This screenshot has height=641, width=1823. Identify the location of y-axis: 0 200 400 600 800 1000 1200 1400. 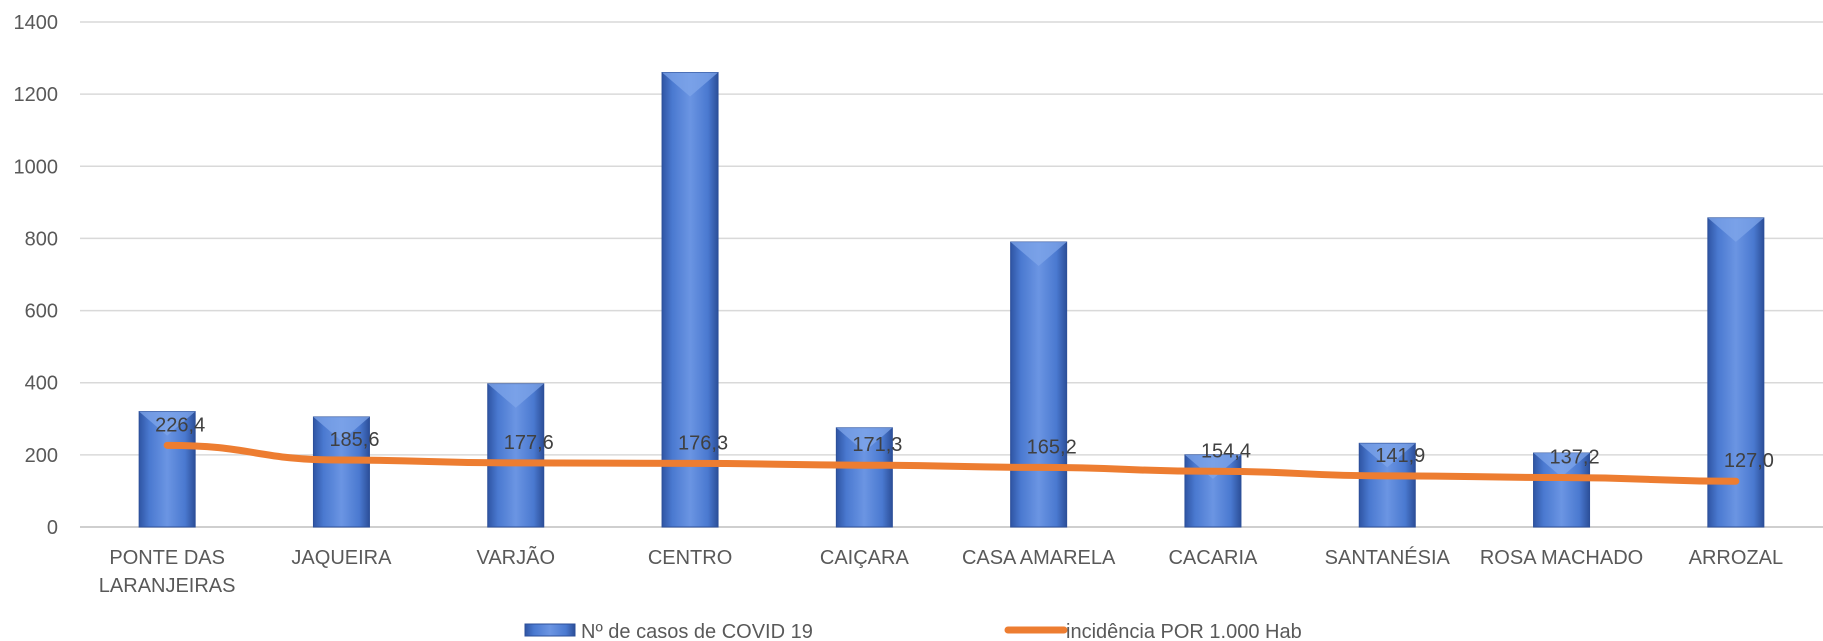
(36, 275).